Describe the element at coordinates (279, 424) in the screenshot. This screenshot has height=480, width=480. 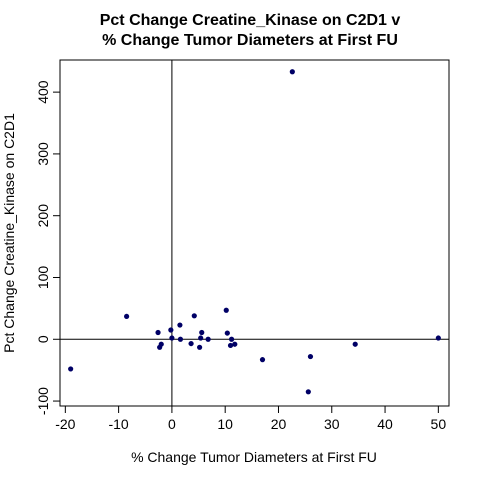
I see `x-tick-label: 20` at that location.